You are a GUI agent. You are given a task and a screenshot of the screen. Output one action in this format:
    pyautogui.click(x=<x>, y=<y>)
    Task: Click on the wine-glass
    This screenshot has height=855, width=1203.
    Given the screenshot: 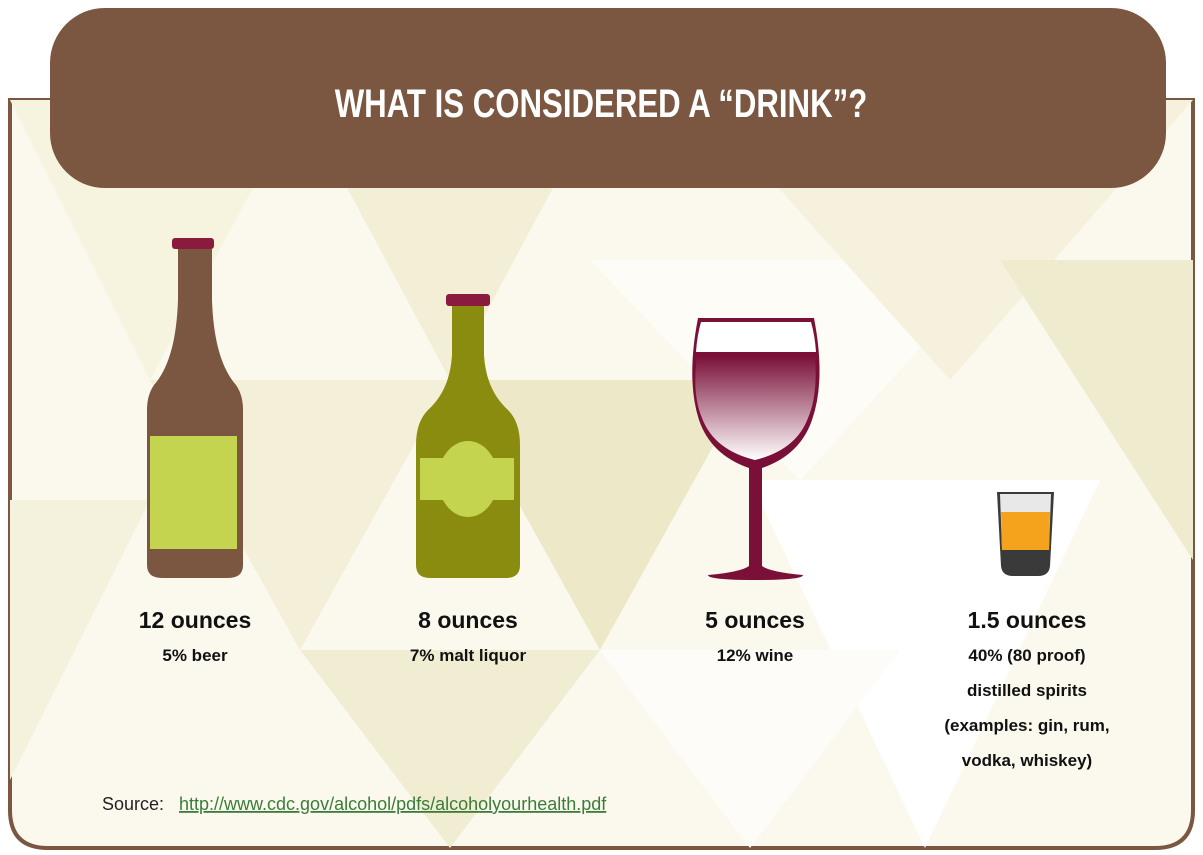 What is the action you would take?
    pyautogui.click(x=756, y=449)
    